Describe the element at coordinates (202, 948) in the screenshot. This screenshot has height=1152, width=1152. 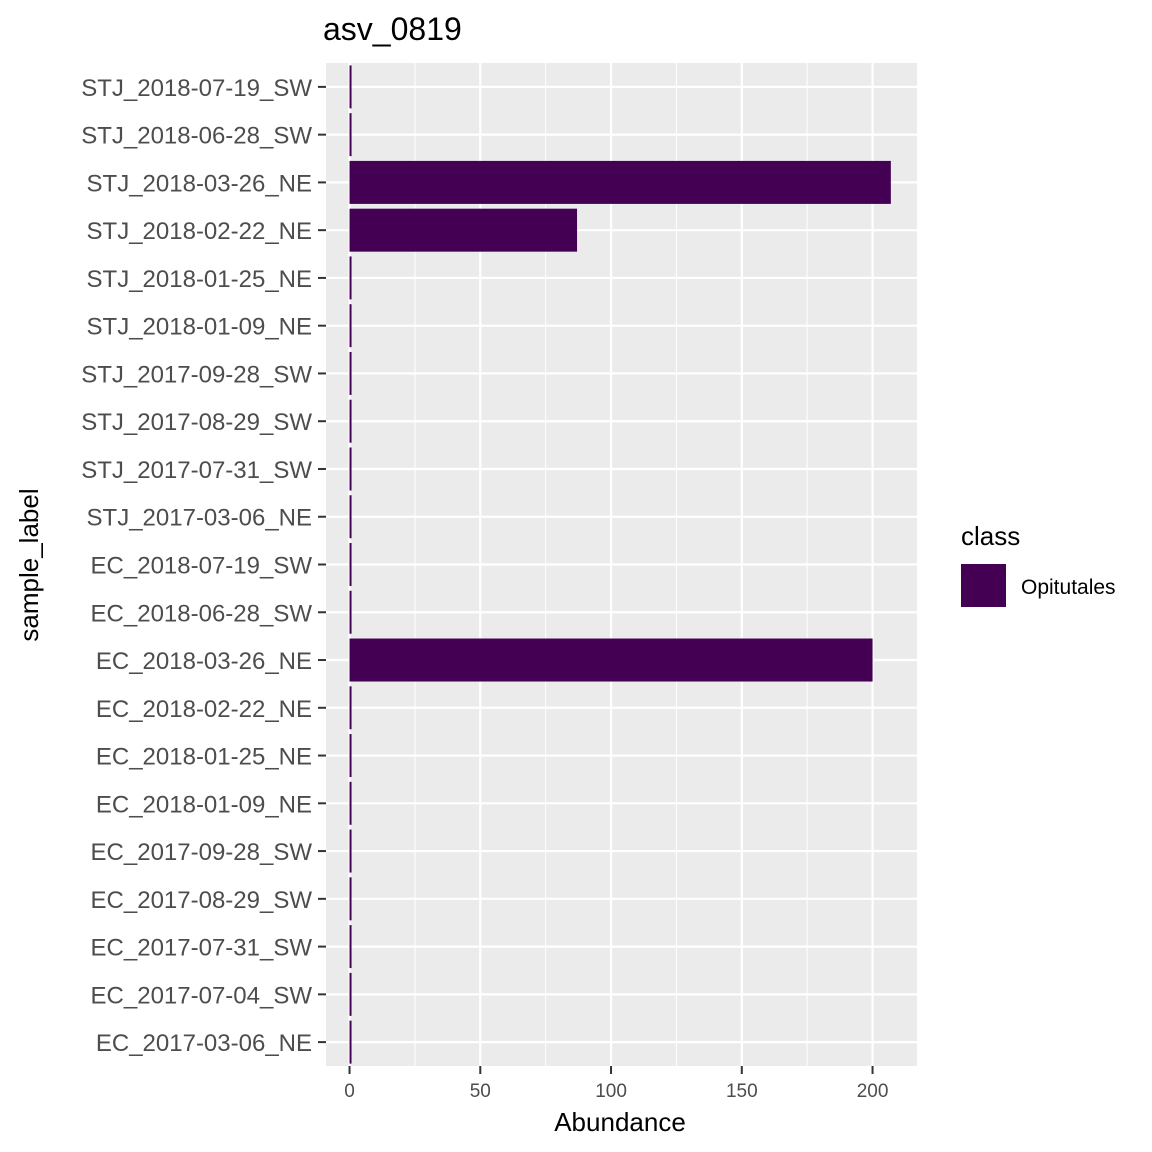
I see `y-tick-label: EC_2017-07-31_SW` at that location.